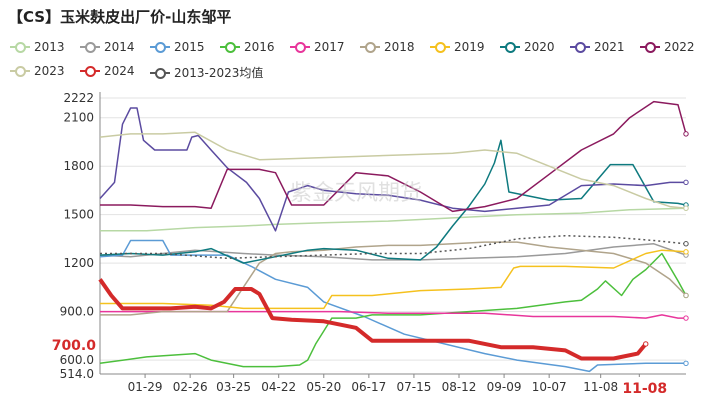 This screenshot has width=724, height=400. Describe the element at coordinates (120, 17) in the screenshot. I see `chart-title: 【CS】玉米麸皮出厂价-山东邹平` at that location.